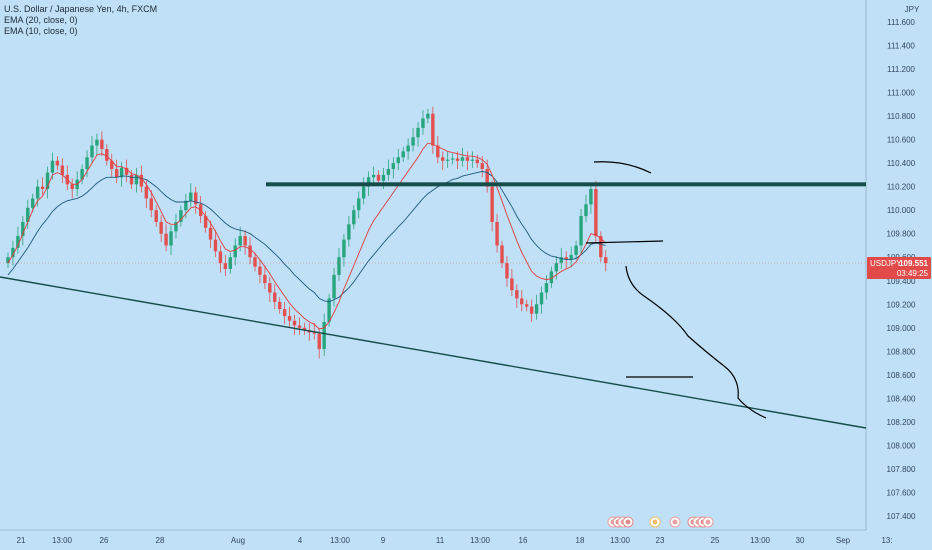  I want to click on y-tick-label: 110.800, so click(901, 116).